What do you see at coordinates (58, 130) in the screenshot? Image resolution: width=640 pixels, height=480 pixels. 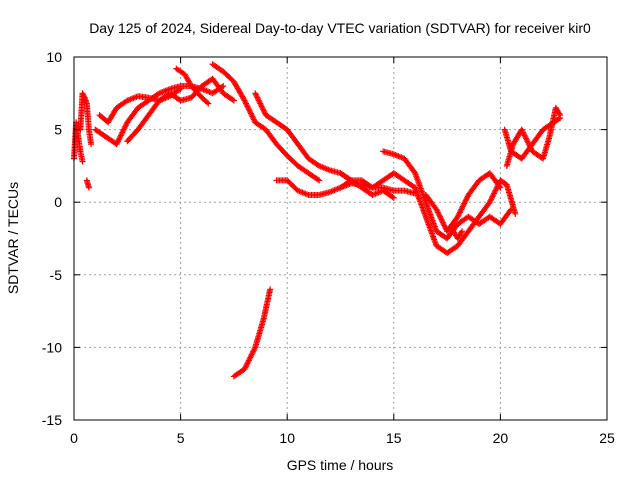 I see `y-tick-label: 5` at bounding box center [58, 130].